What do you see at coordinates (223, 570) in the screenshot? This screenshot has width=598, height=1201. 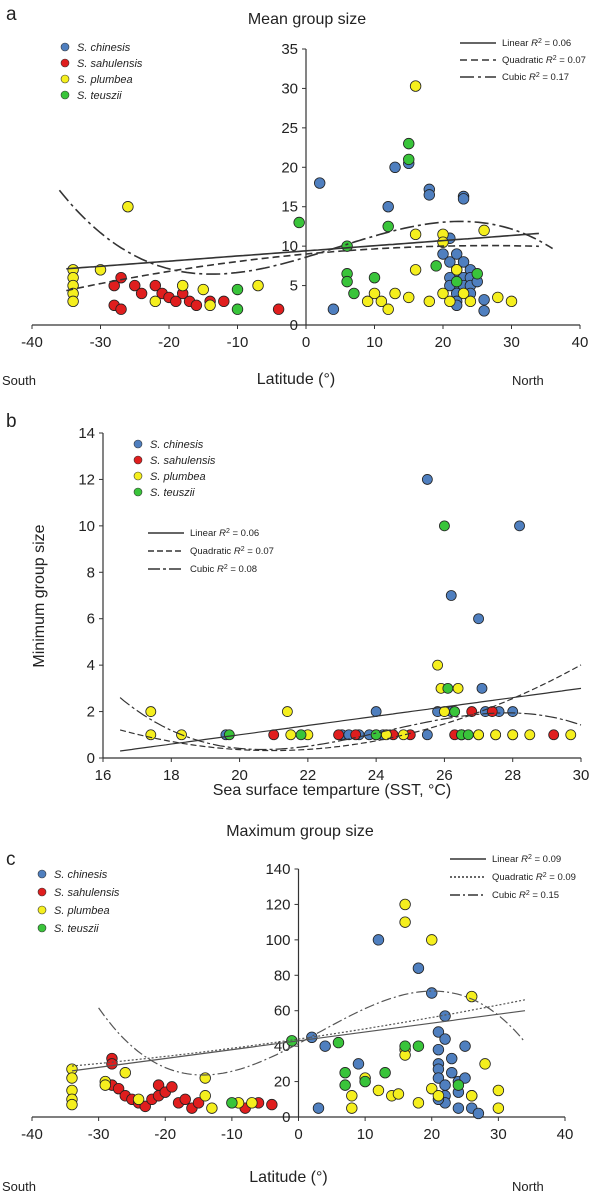 I see `fit-legend-label: Cubic R2 = 0.08` at bounding box center [223, 570].